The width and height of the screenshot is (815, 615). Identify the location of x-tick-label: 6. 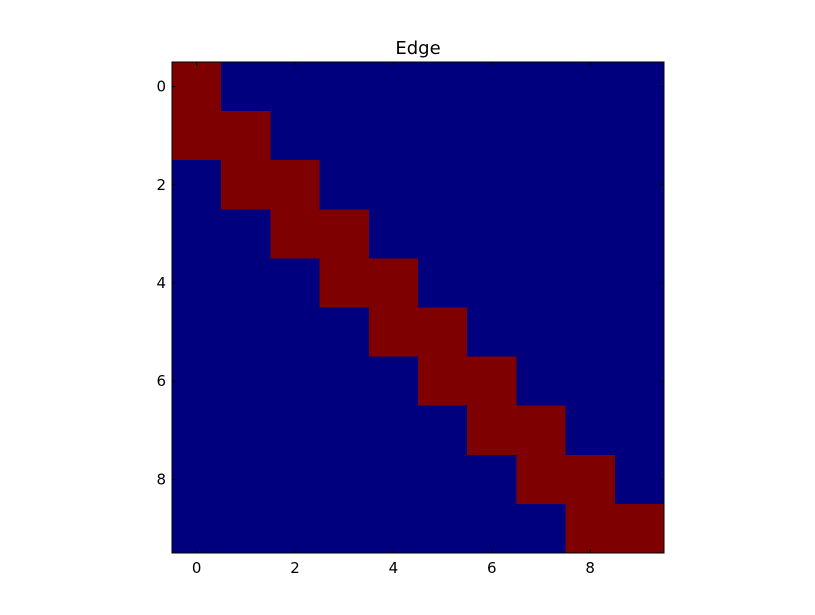
(492, 568).